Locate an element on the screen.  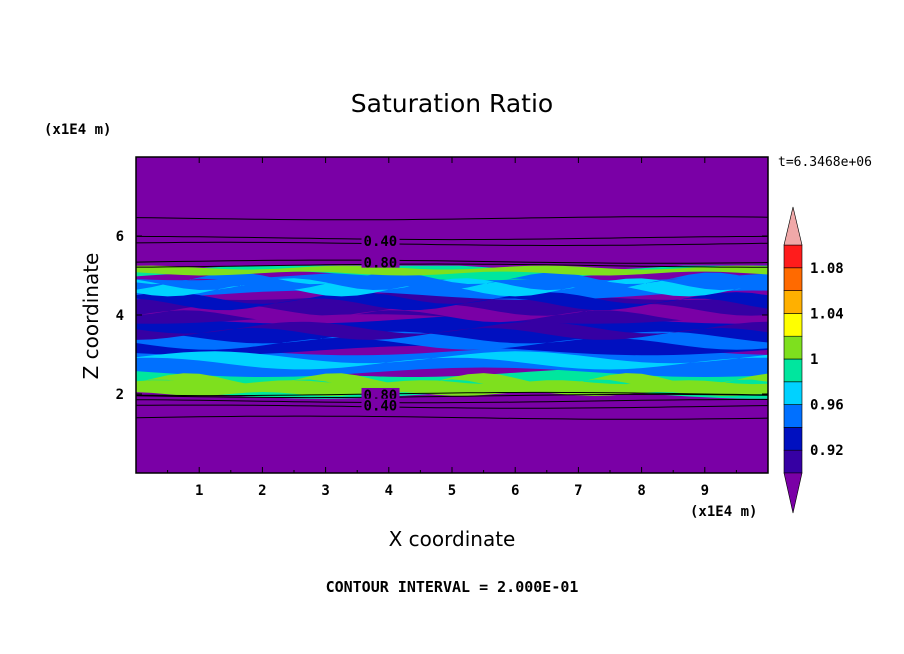
colorbar-label-4: 0.92 is located at coordinates (827, 451).